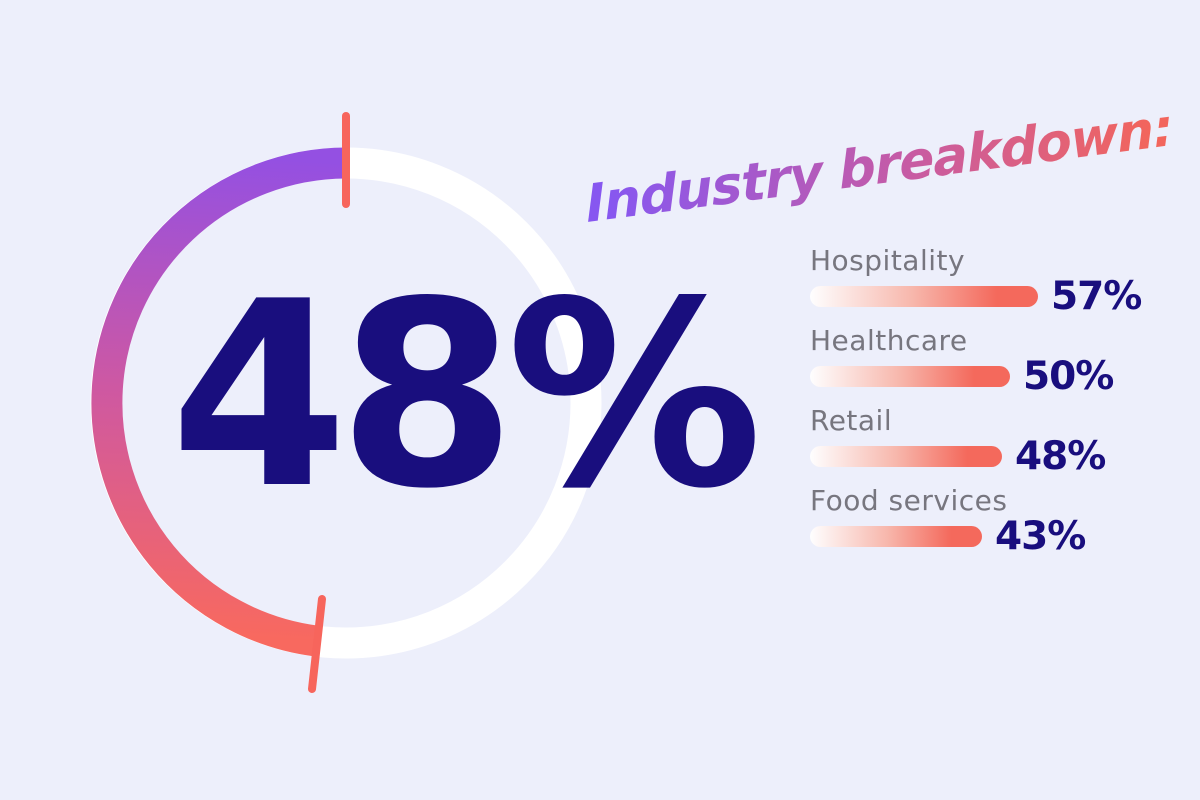  What do you see at coordinates (219, 402) in the screenshot?
I see `gauge-progress-arc` at bounding box center [219, 402].